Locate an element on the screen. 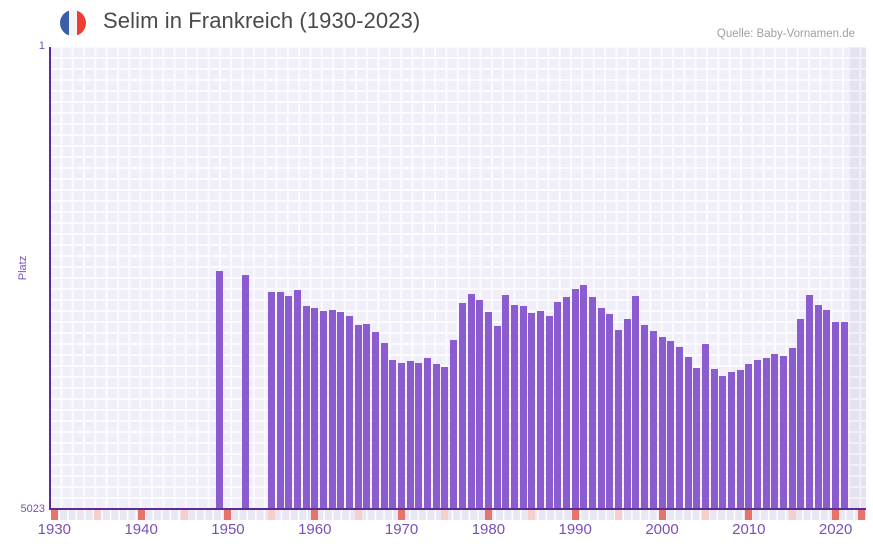 The height and width of the screenshot is (552, 873). y-axis-tick-bottom: 5023 is located at coordinates (32, 509).